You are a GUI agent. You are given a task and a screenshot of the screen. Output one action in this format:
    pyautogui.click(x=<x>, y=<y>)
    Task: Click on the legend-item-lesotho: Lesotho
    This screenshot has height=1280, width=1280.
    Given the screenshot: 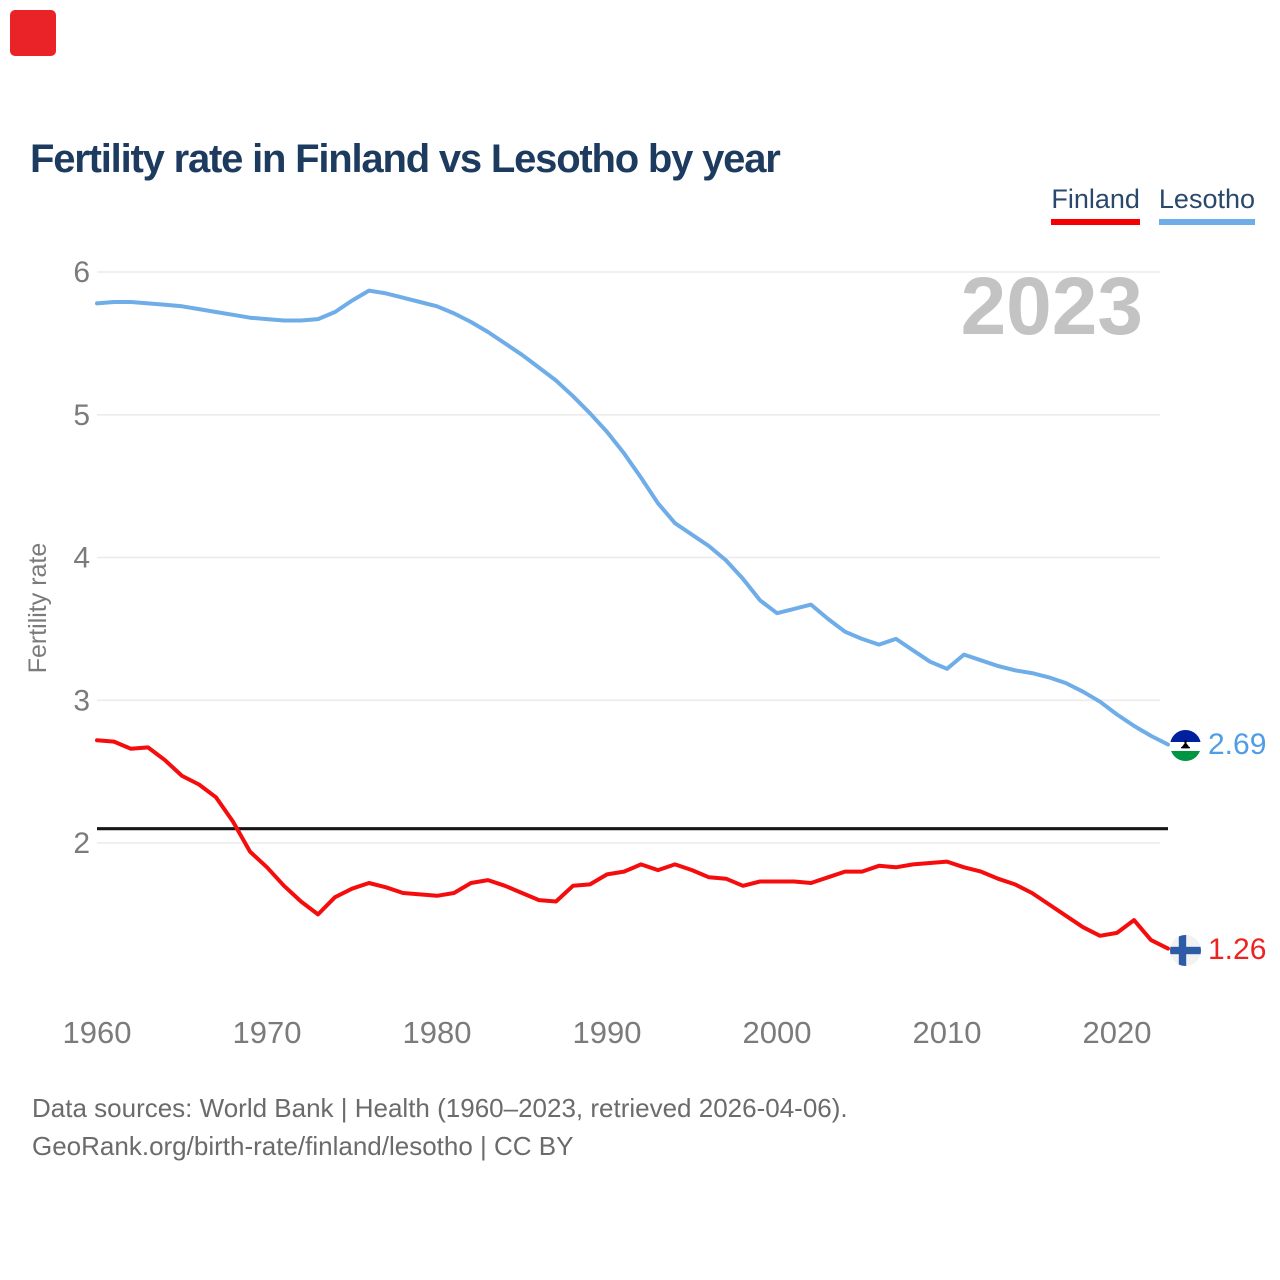 What is the action you would take?
    pyautogui.click(x=1206, y=204)
    